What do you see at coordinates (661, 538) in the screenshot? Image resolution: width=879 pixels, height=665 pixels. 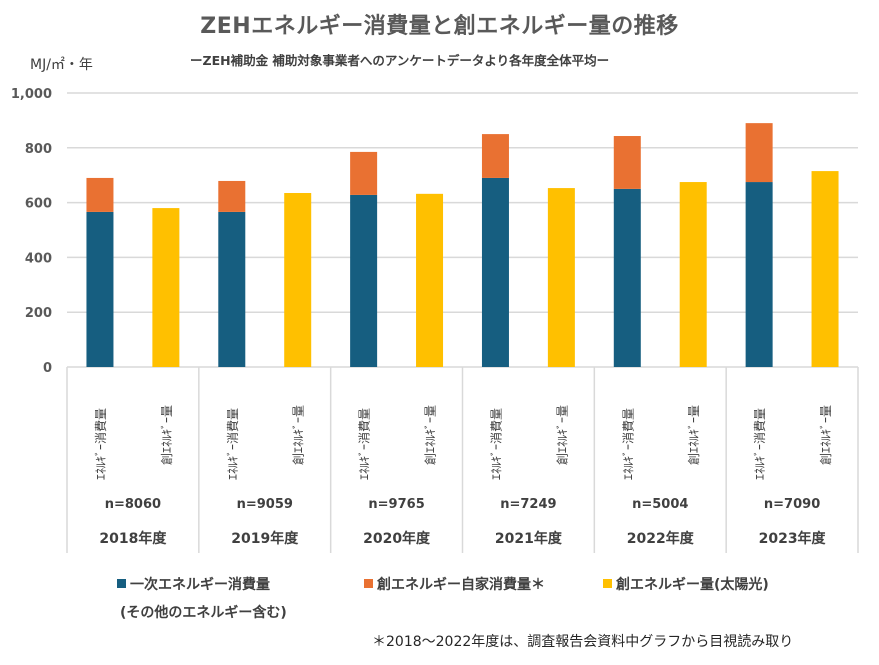 I see `x-category-label: 2022年度` at bounding box center [661, 538].